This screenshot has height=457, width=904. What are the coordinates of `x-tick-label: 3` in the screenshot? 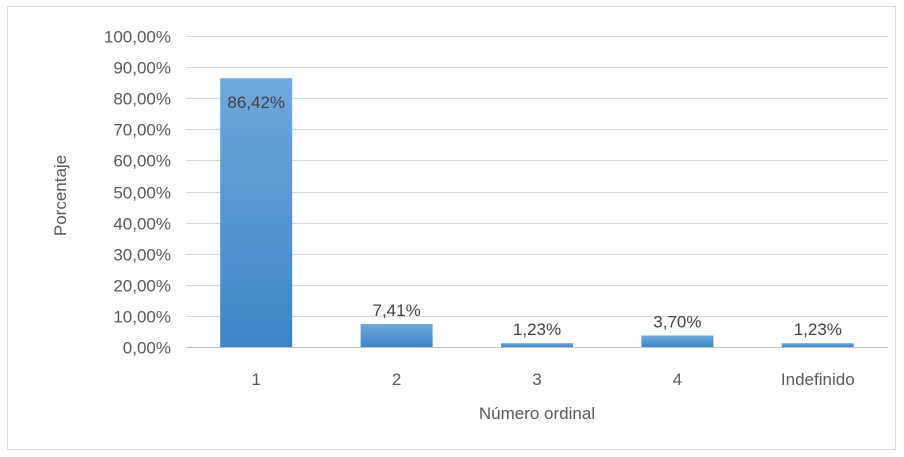 It's located at (536, 379).